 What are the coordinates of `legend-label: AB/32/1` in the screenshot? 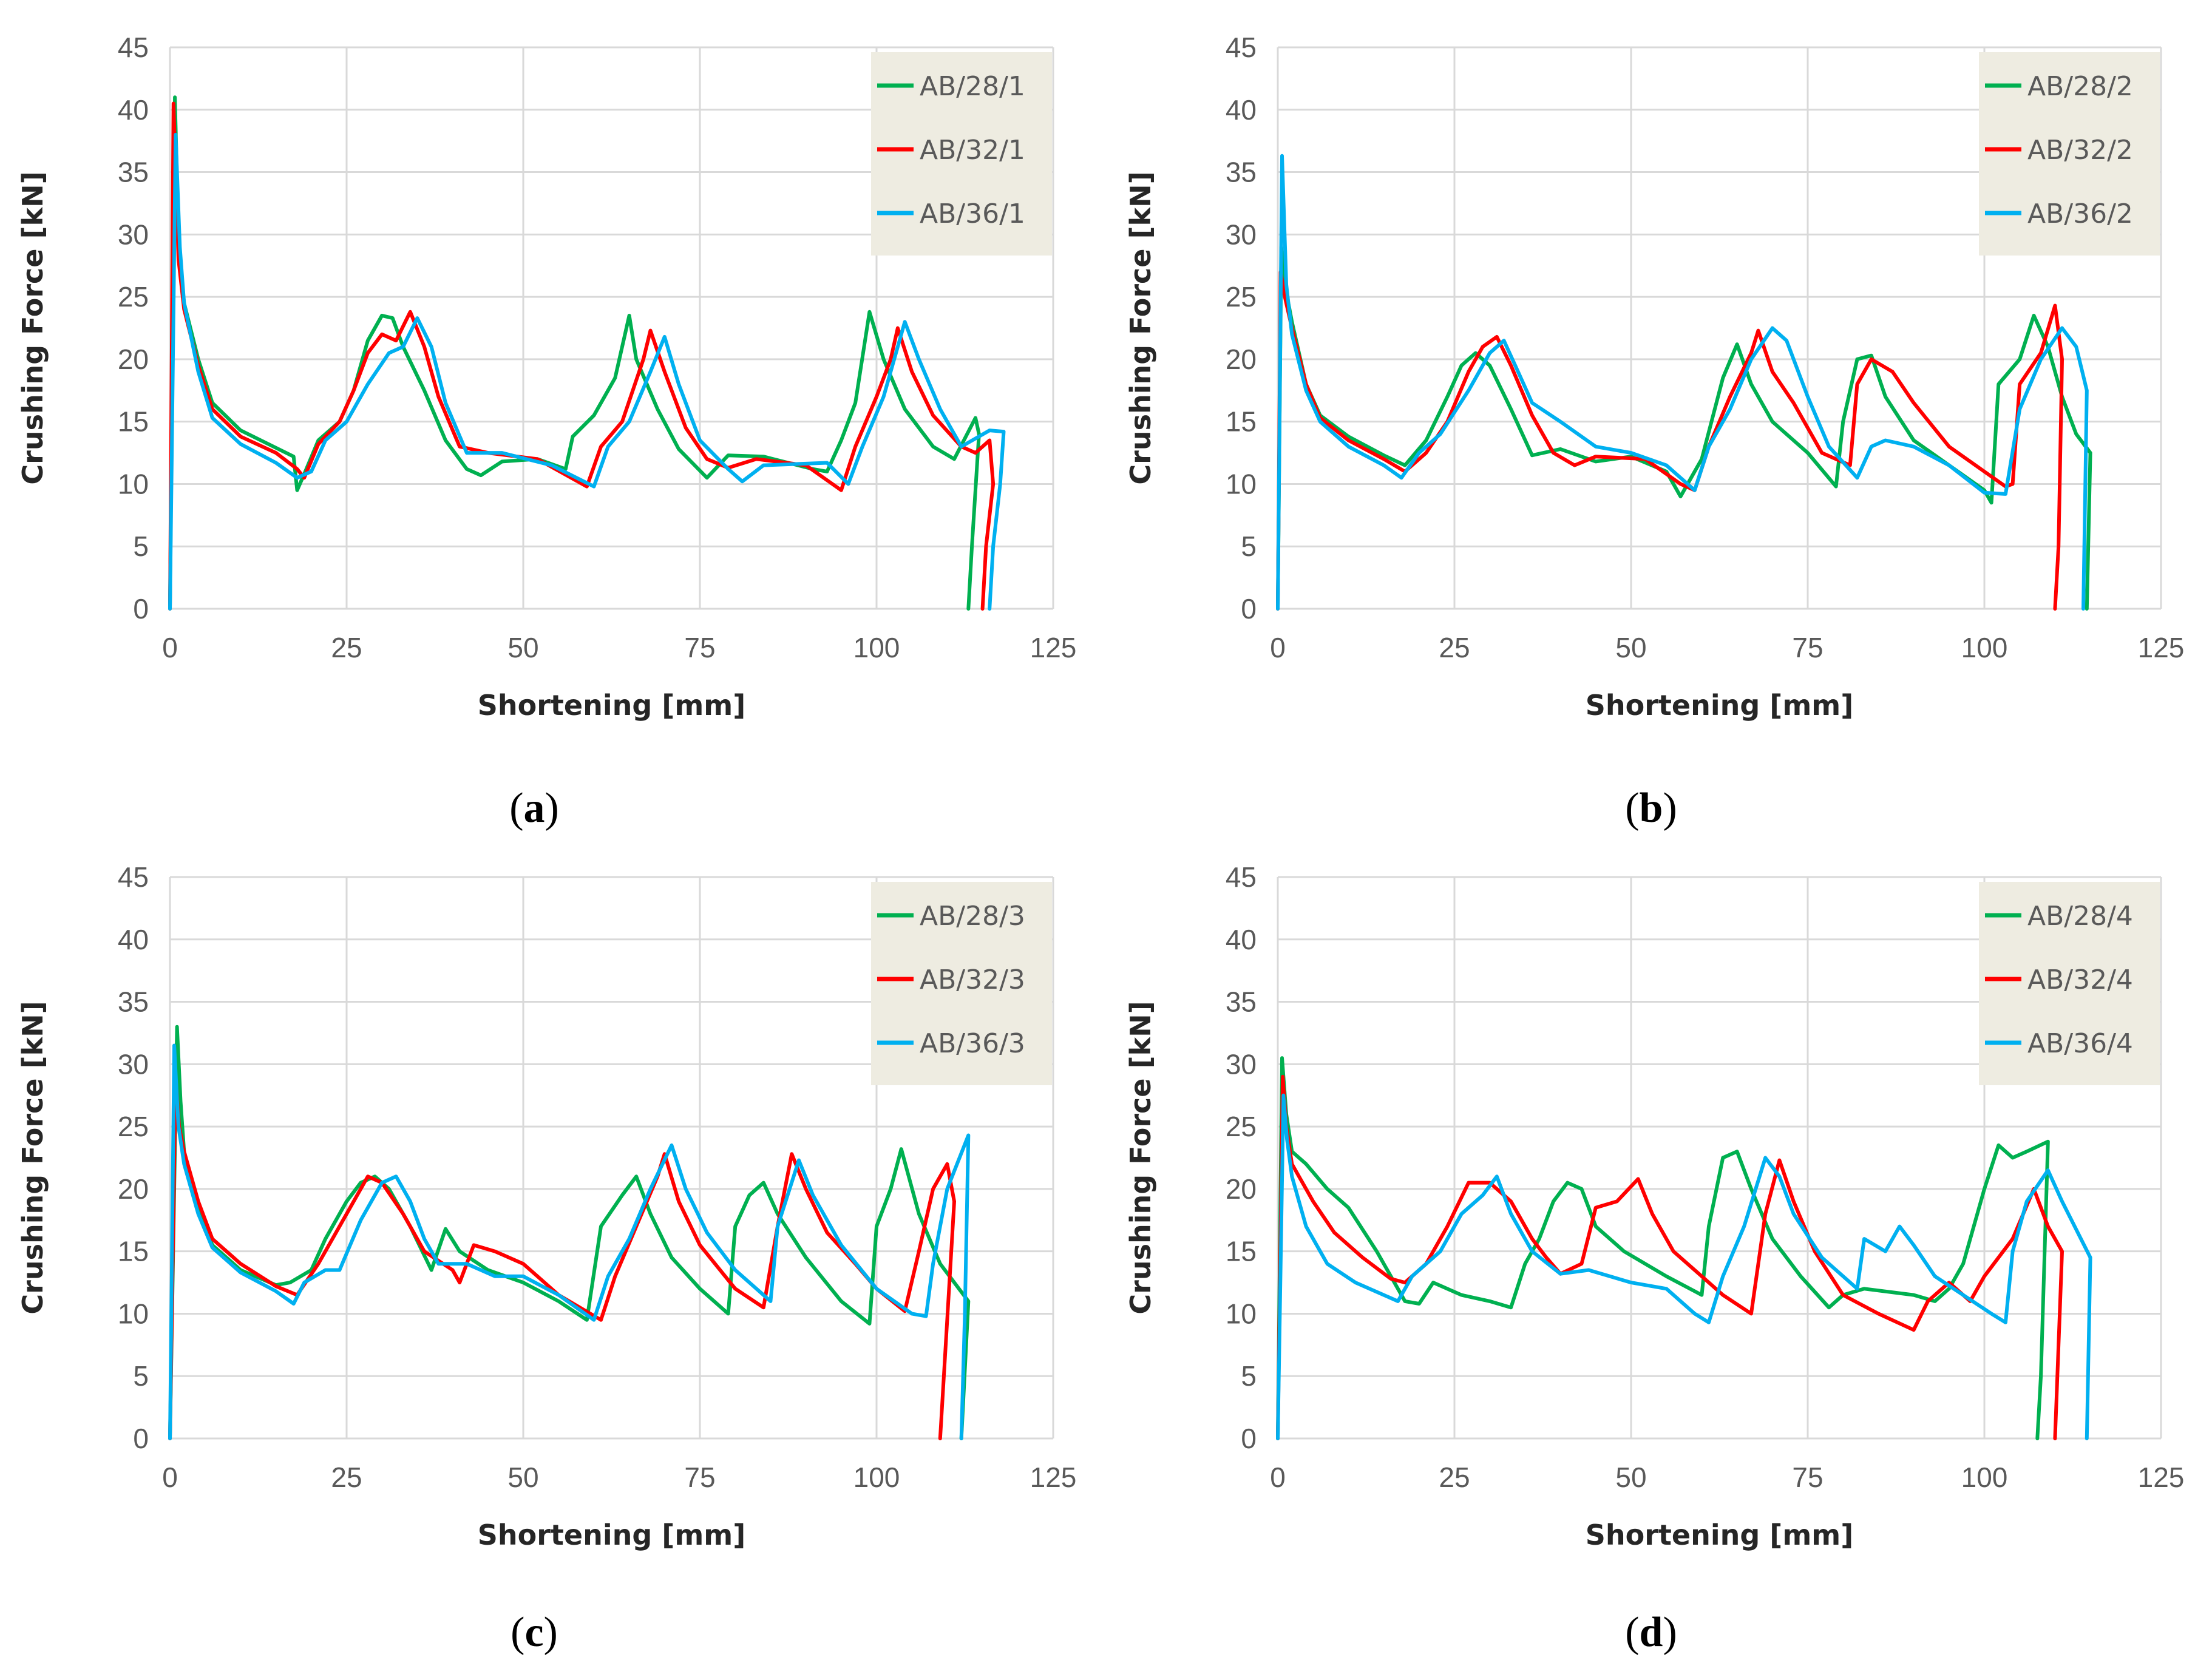 It's located at (972, 150).